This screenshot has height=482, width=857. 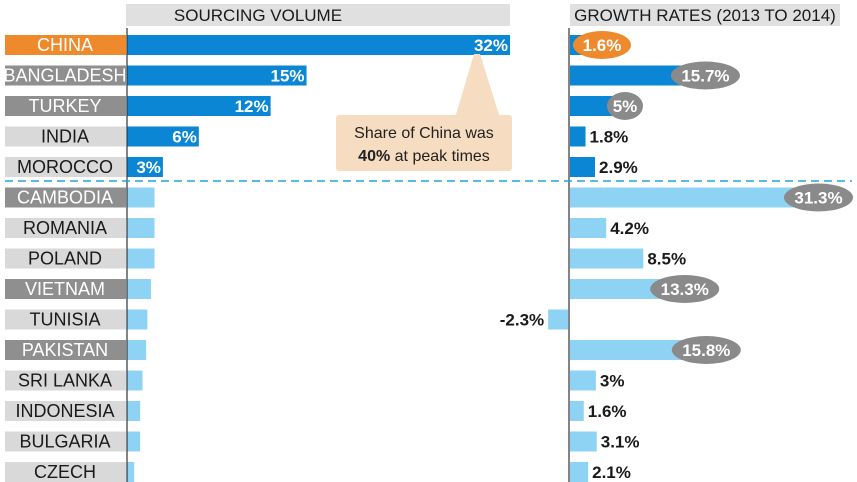 I want to click on sourcing-value-label: 32%, so click(x=491, y=45).